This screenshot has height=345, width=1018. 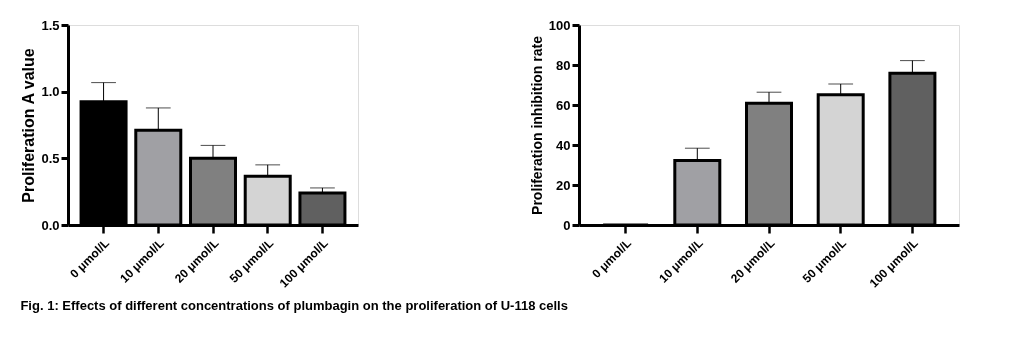 I want to click on y-axis-title: Proliferation inhibition rate, so click(x=536, y=125).